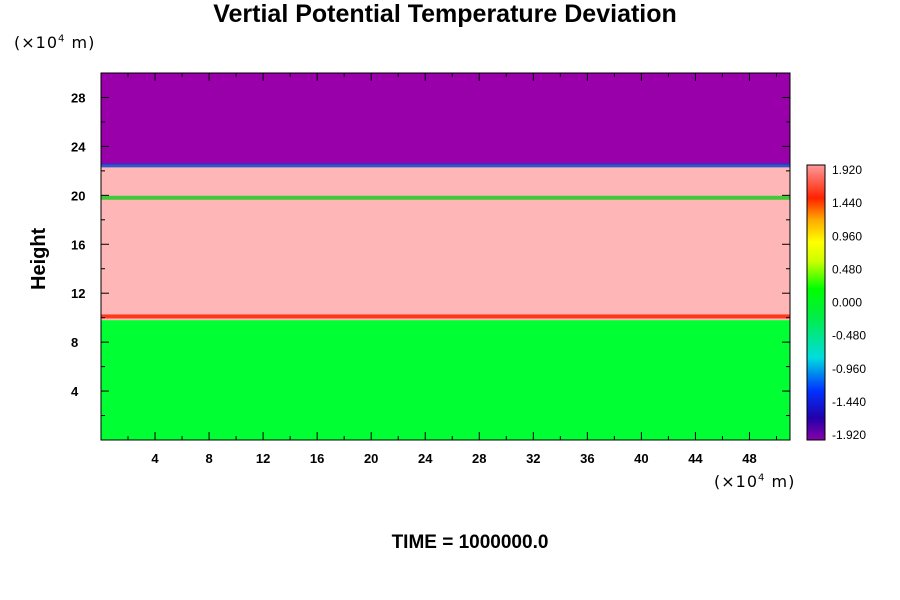  I want to click on chart-title: Vertial Potential Temperature Deviation, so click(445, 14).